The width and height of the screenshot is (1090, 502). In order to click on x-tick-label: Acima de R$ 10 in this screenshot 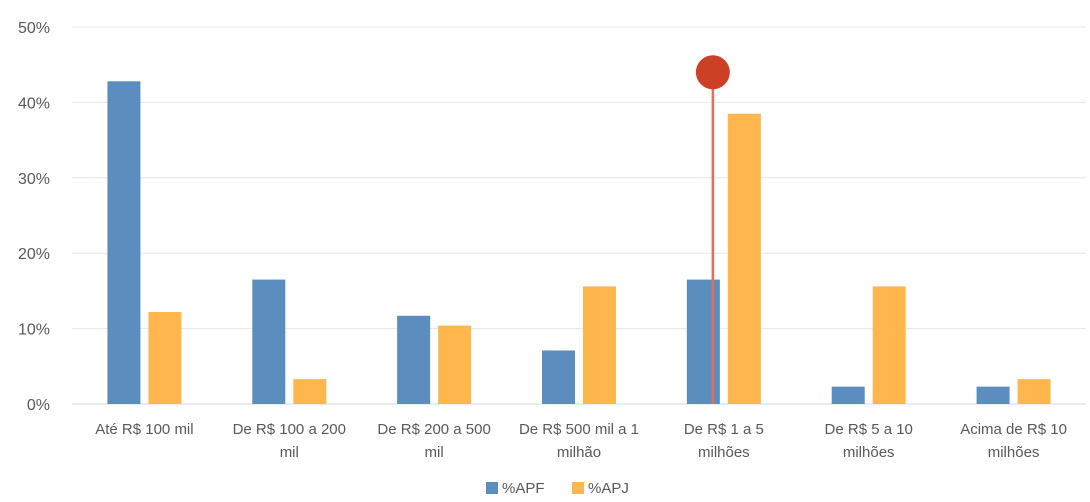, I will do `click(1013, 429)`.